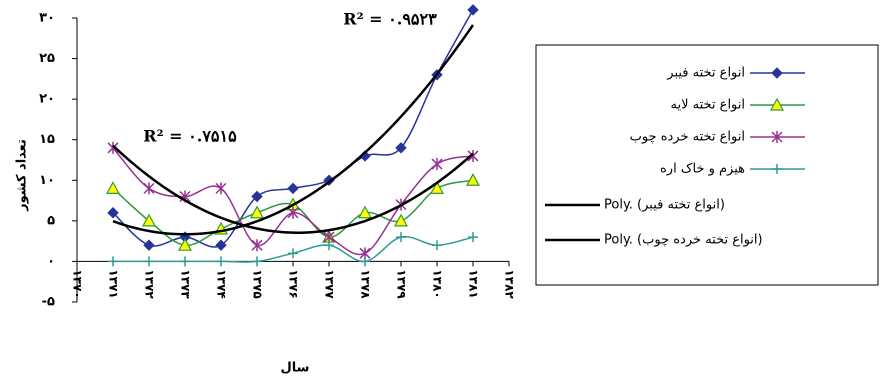 This screenshot has width=887, height=379. Describe the element at coordinates (510, 284) in the screenshot. I see `x-tick-label: ۱۳۸۲` at that location.